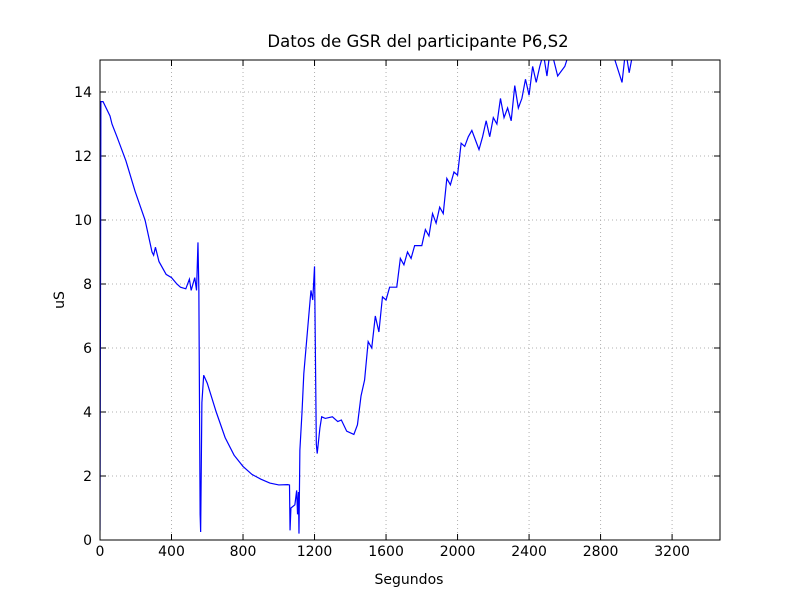  What do you see at coordinates (83, 93) in the screenshot?
I see `y-tick-label: 14` at bounding box center [83, 93].